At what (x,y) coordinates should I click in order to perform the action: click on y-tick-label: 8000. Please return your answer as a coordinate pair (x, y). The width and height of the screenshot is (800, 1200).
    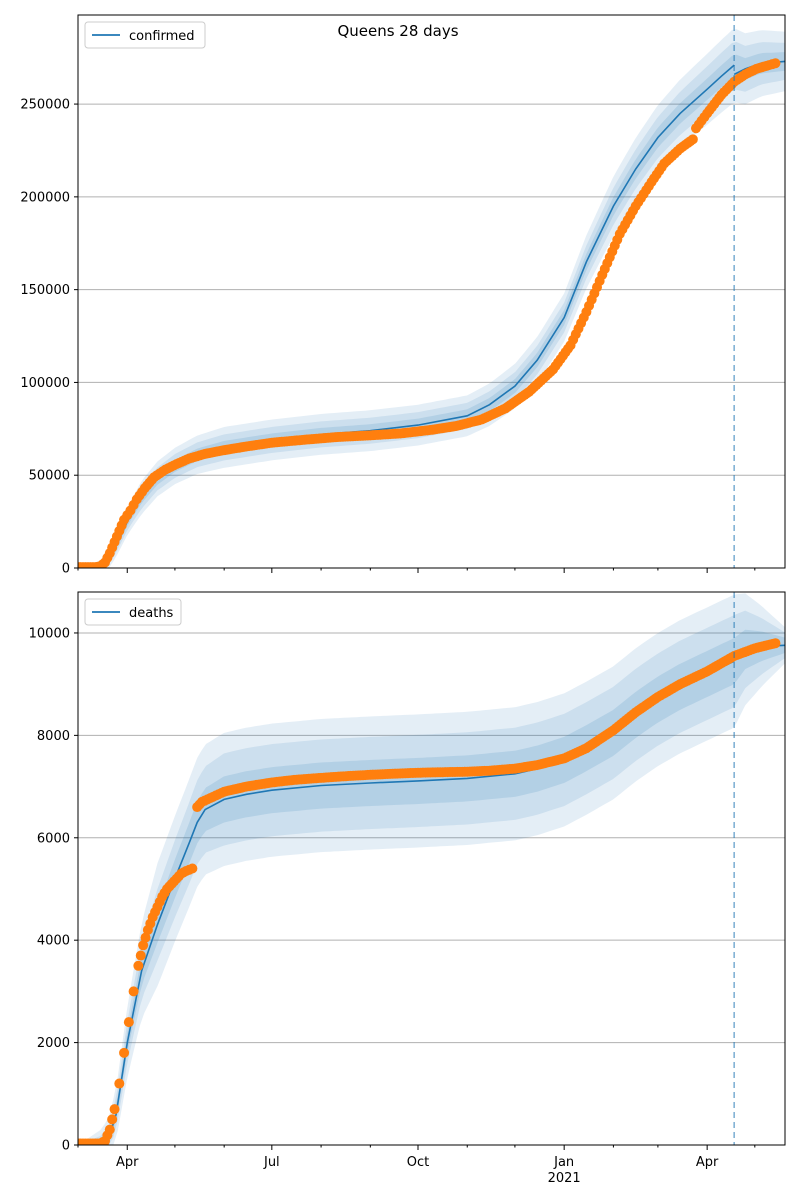
    Looking at the image, I should click on (53, 736).